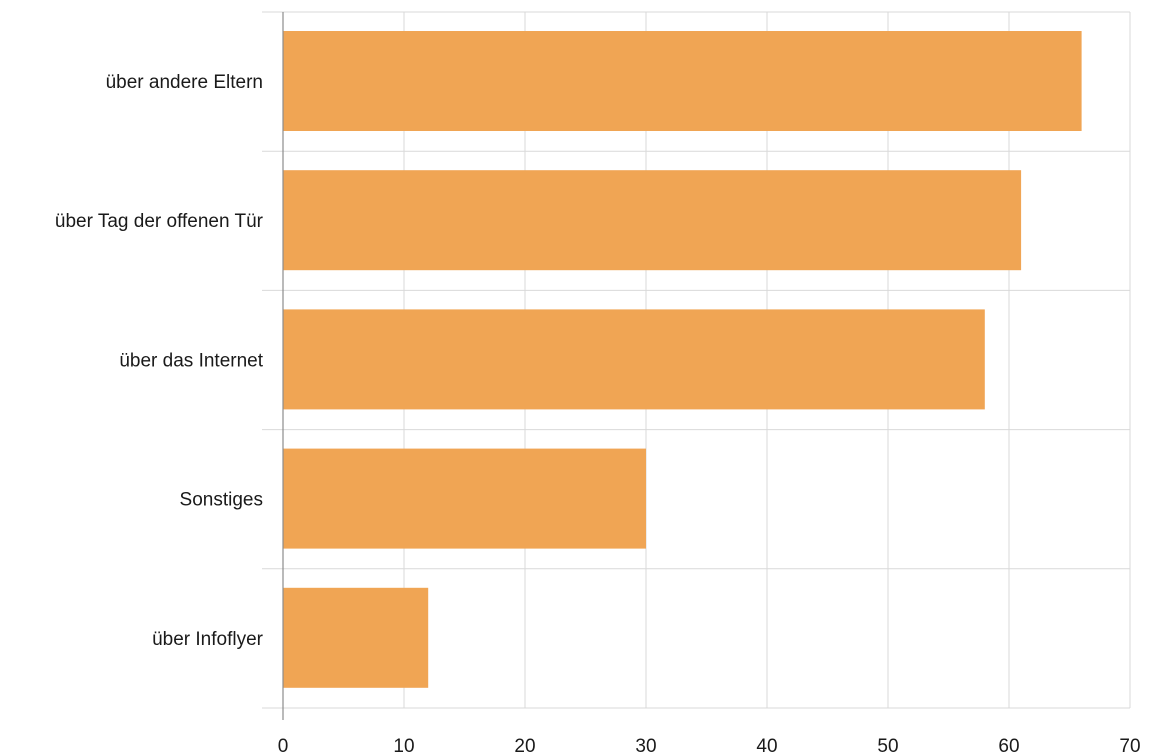  Describe the element at coordinates (1008, 745) in the screenshot. I see `x-tick-label: 60` at that location.